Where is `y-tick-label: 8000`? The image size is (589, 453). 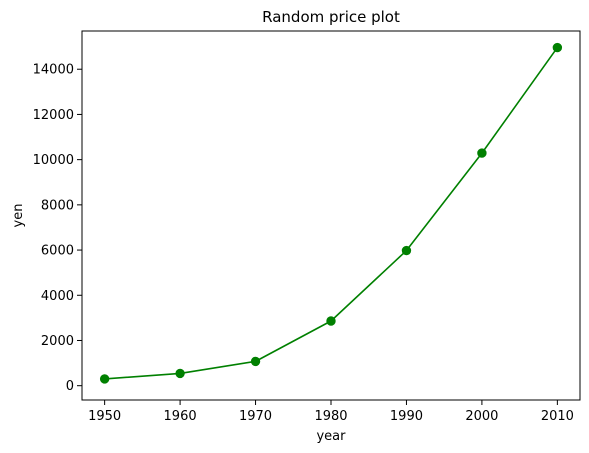
y-tick-label: 8000 is located at coordinates (57, 205).